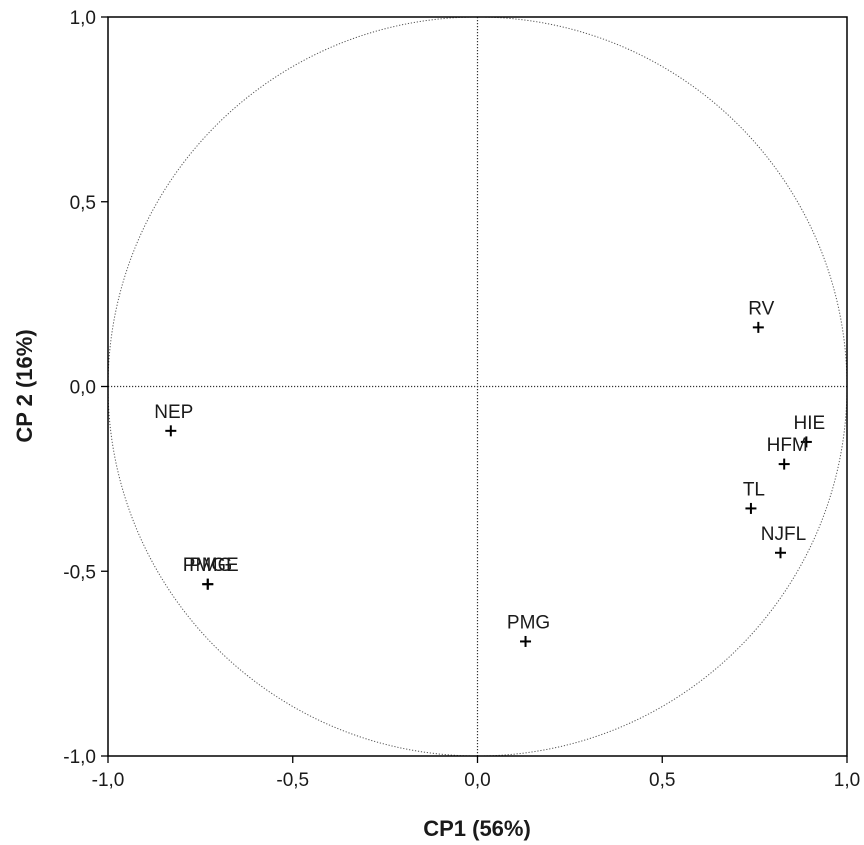  What do you see at coordinates (477, 780) in the screenshot?
I see `x-tick-label: 0,0` at bounding box center [477, 780].